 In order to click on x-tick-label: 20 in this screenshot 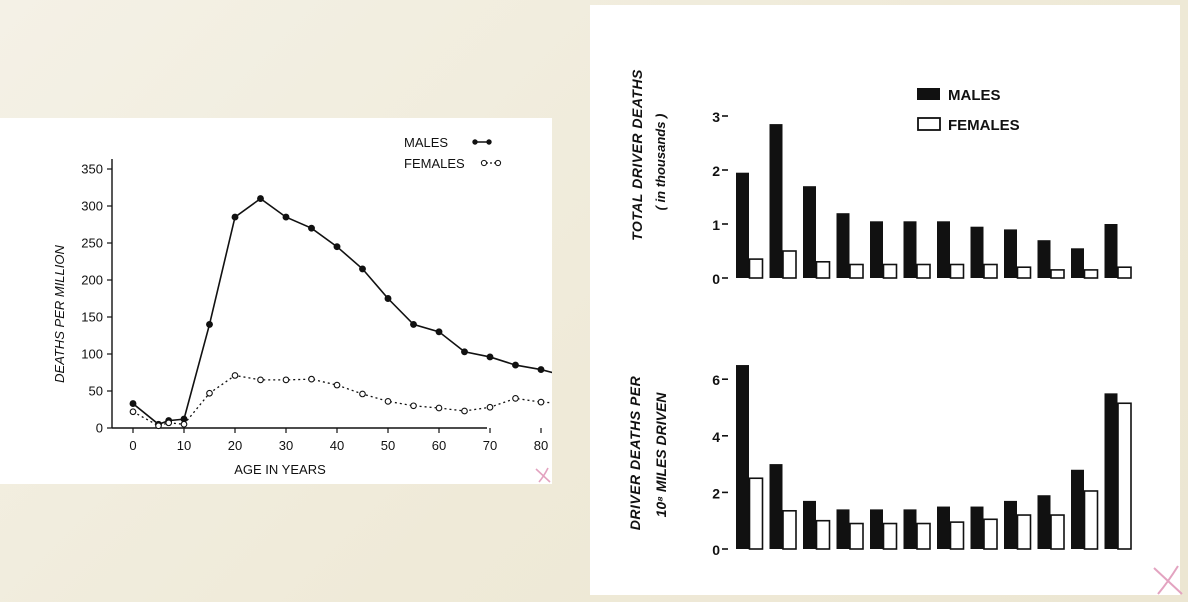, I will do `click(235, 445)`.